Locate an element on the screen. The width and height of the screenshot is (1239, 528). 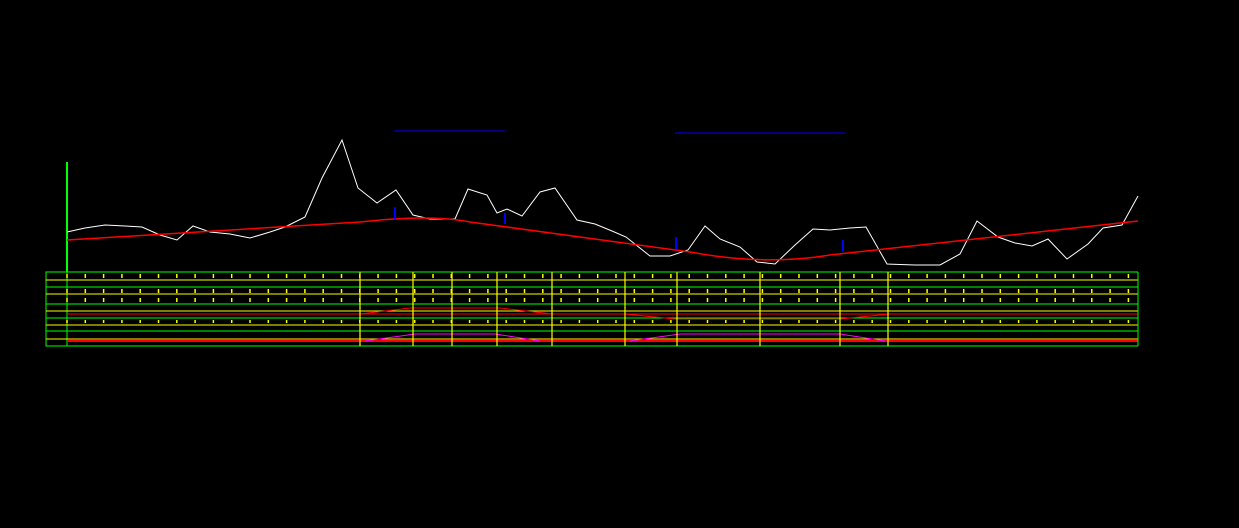
grade-markers is located at coordinates (619, 229).